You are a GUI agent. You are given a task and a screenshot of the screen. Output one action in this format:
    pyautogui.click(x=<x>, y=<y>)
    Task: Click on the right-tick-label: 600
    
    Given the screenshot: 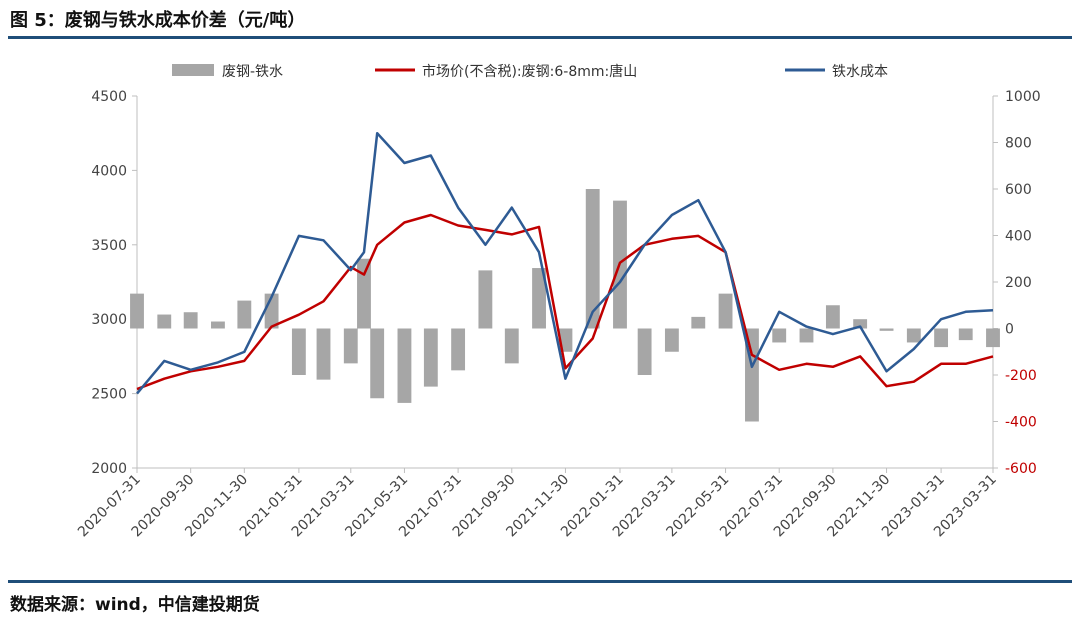 What is the action you would take?
    pyautogui.click(x=1018, y=190)
    